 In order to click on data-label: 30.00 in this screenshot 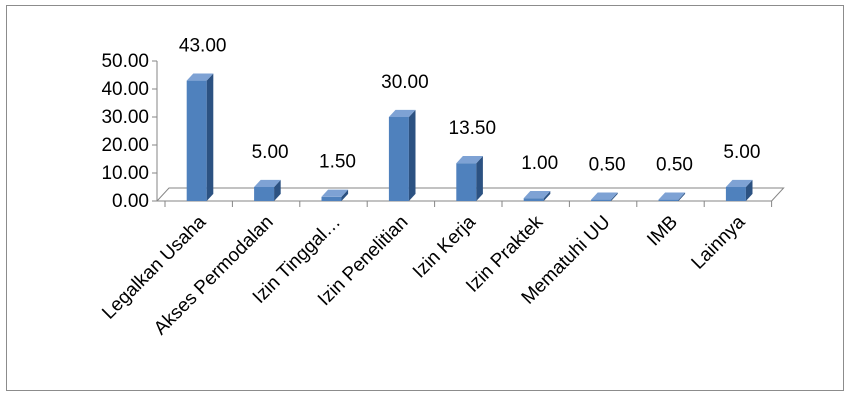, I will do `click(405, 82)`.